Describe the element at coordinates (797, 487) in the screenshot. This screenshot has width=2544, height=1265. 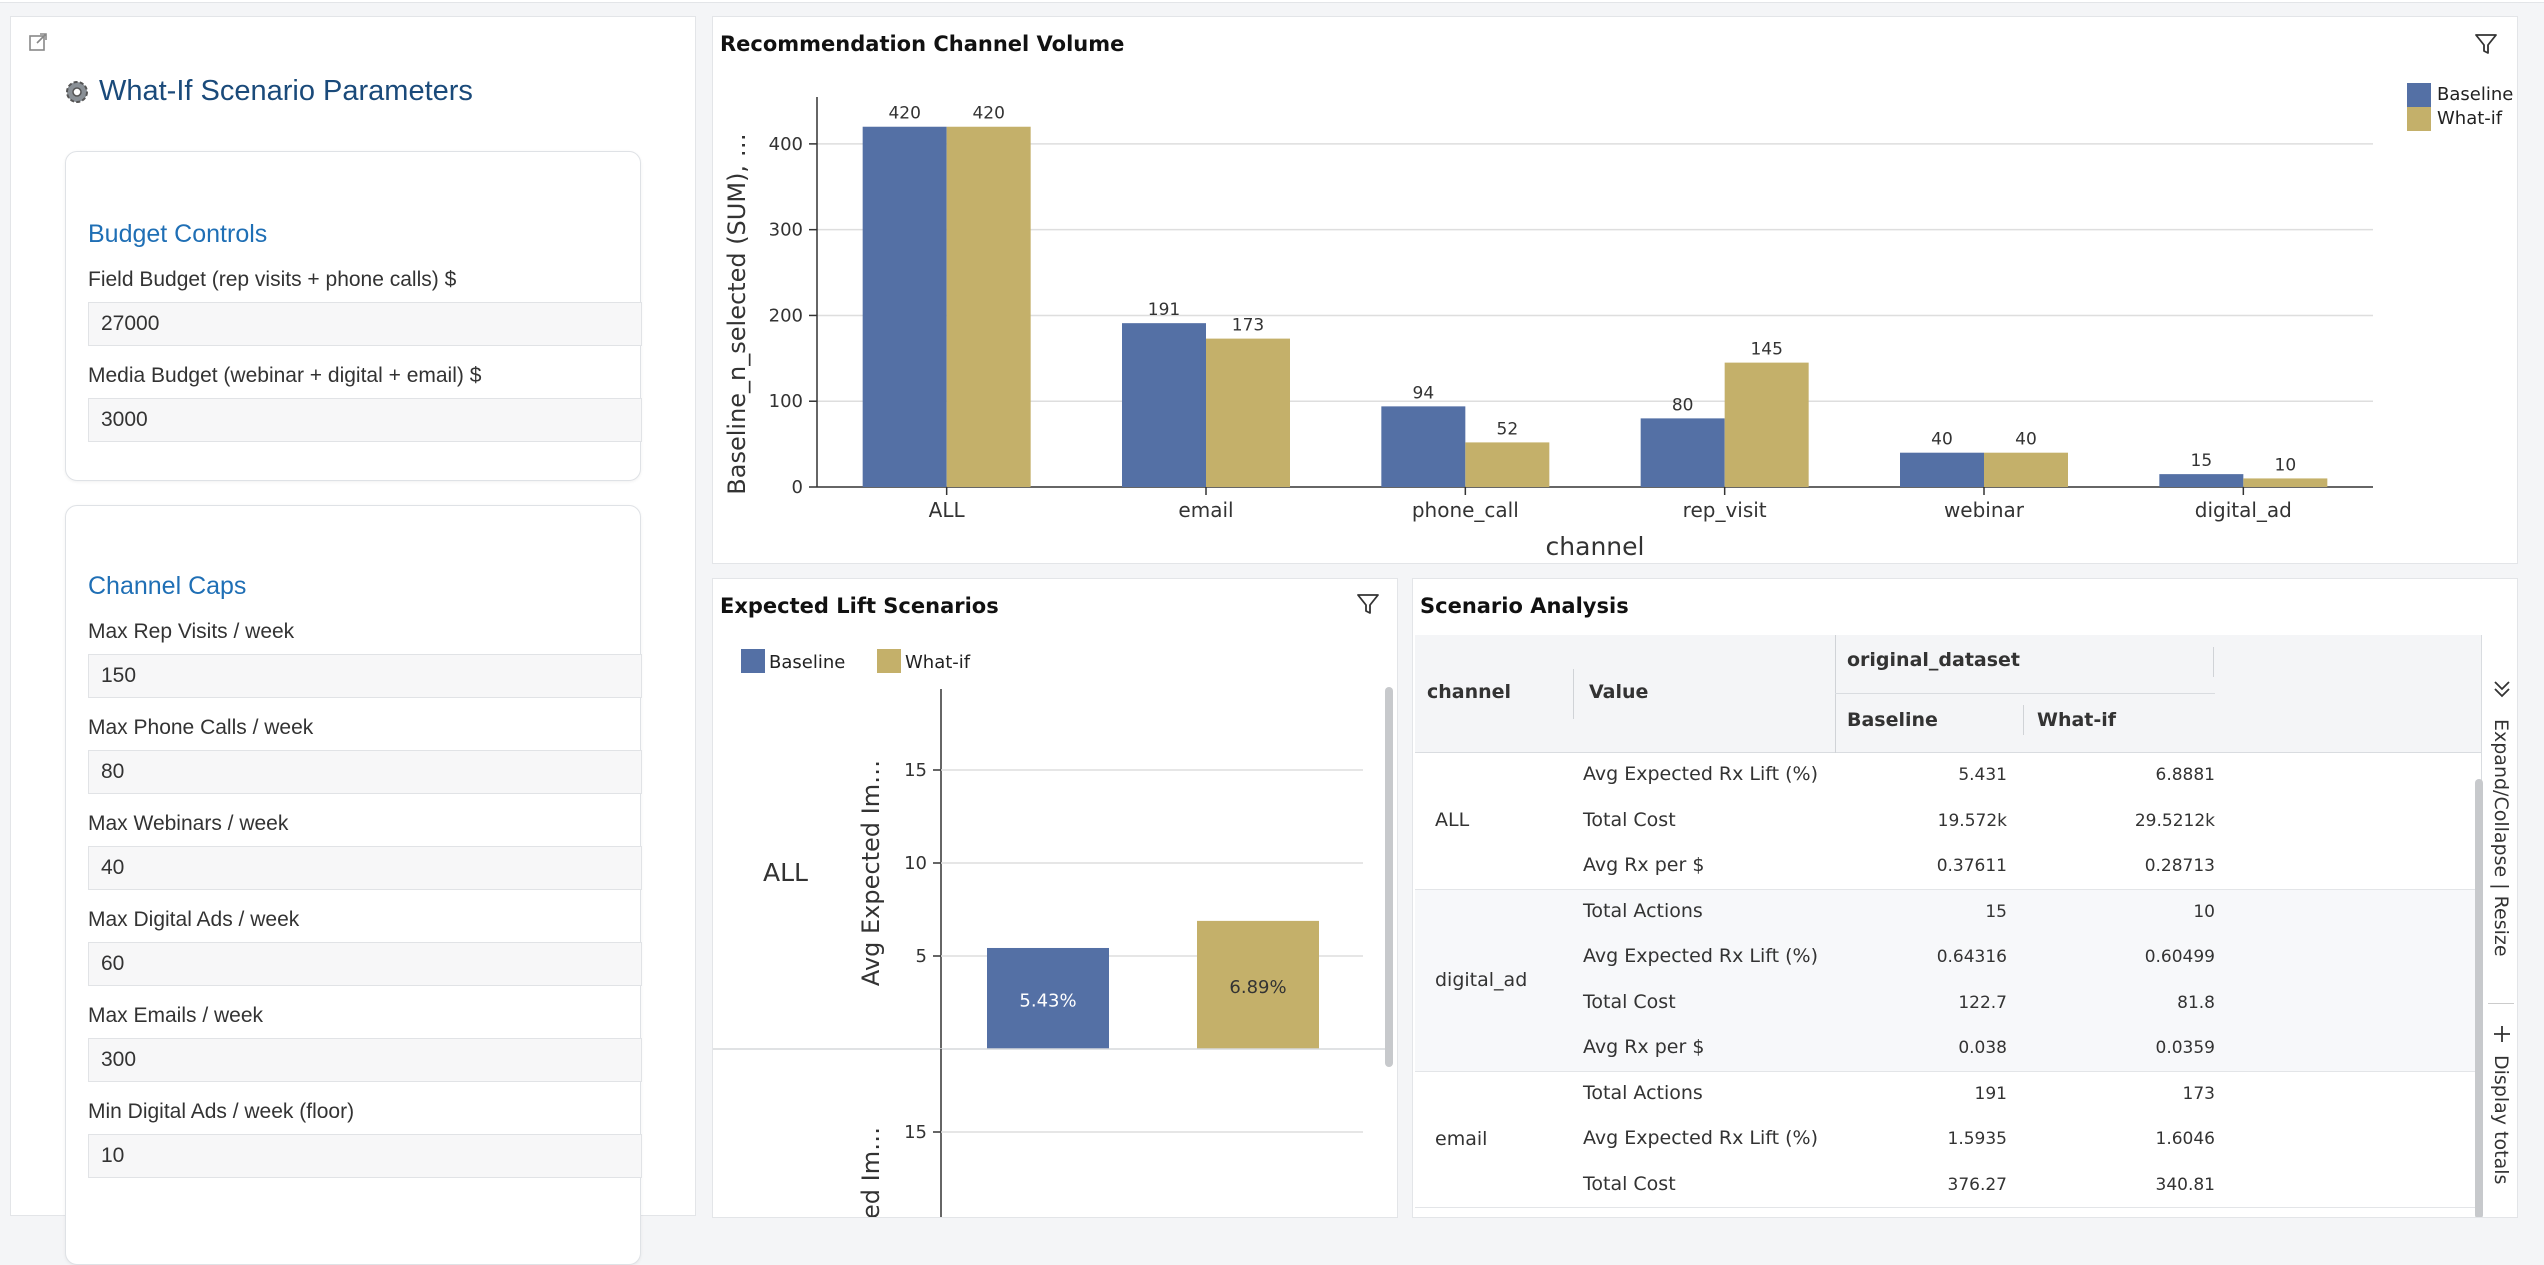
I see `y-tick-label: 0` at that location.